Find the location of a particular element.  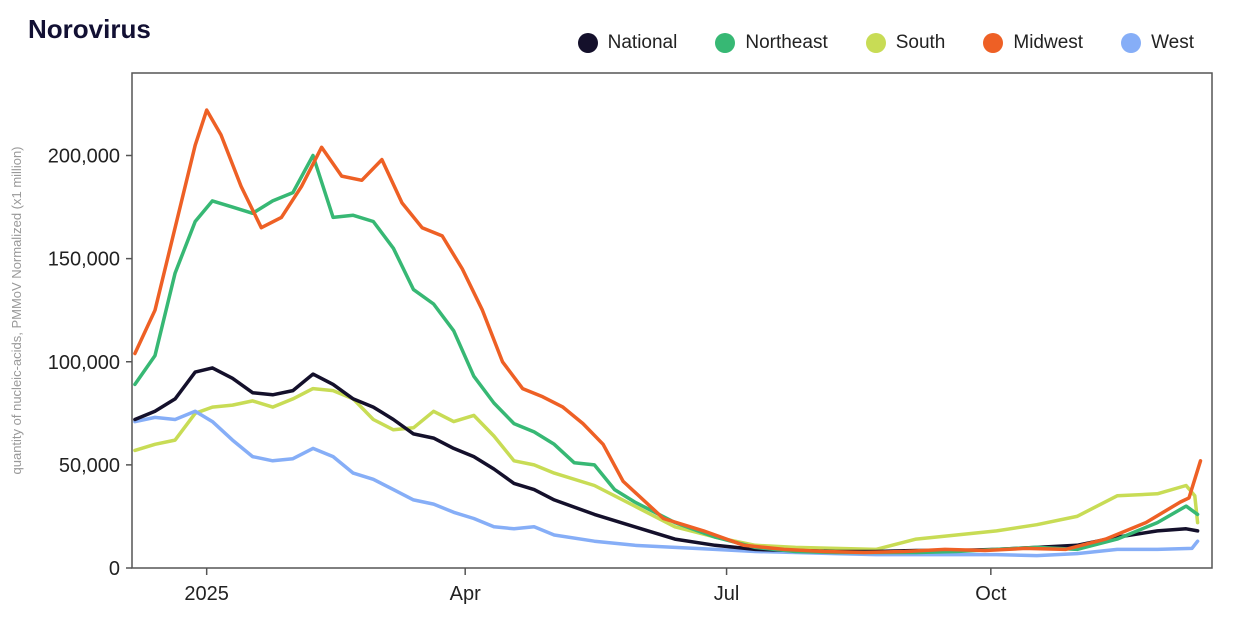

legend-swatch-national is located at coordinates (587, 43).